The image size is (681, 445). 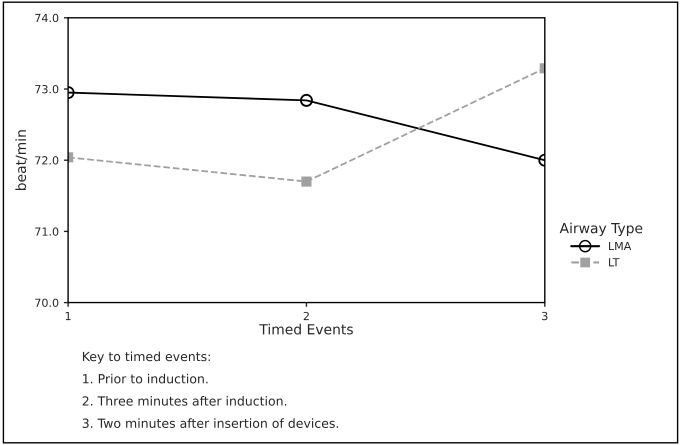 I want to click on x-tick-label: 3, so click(x=545, y=316).